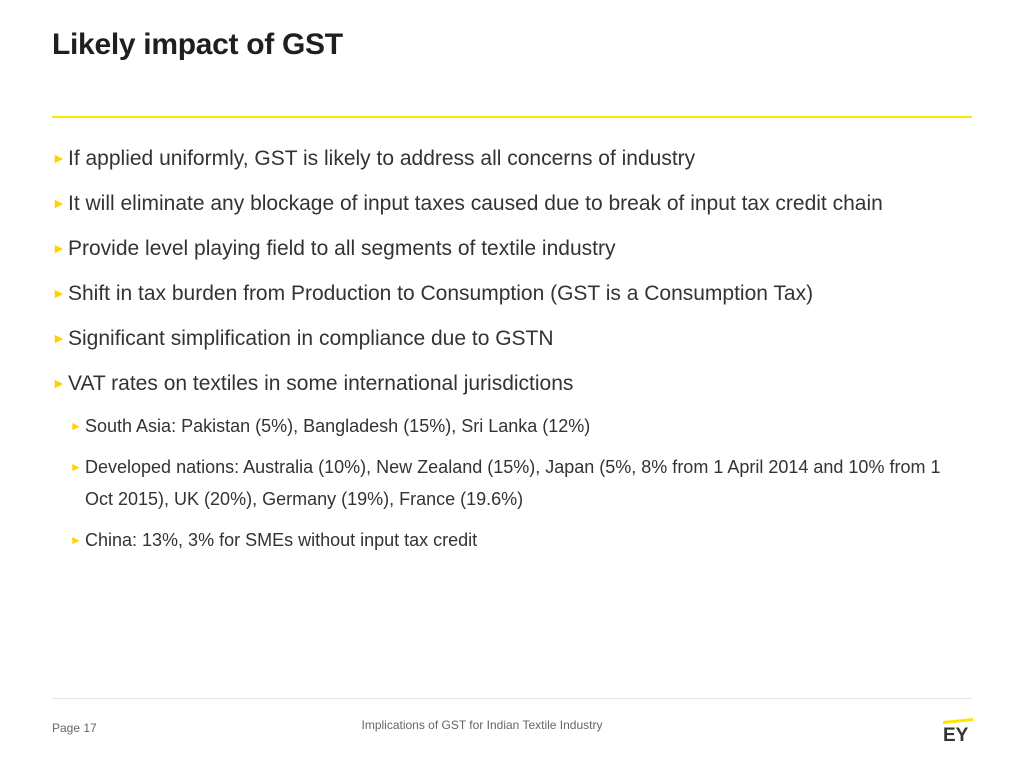  I want to click on title-underline, so click(512, 117).